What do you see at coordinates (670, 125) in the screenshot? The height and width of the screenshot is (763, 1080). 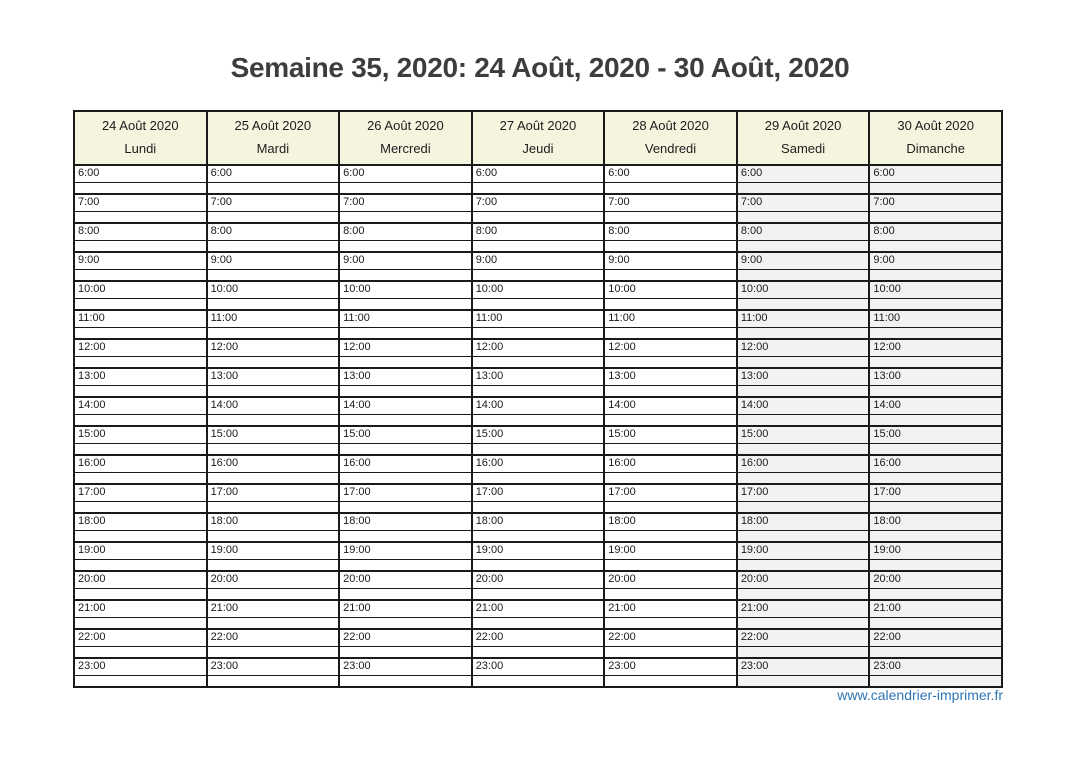 I see `day-date: 28 Août 2020` at bounding box center [670, 125].